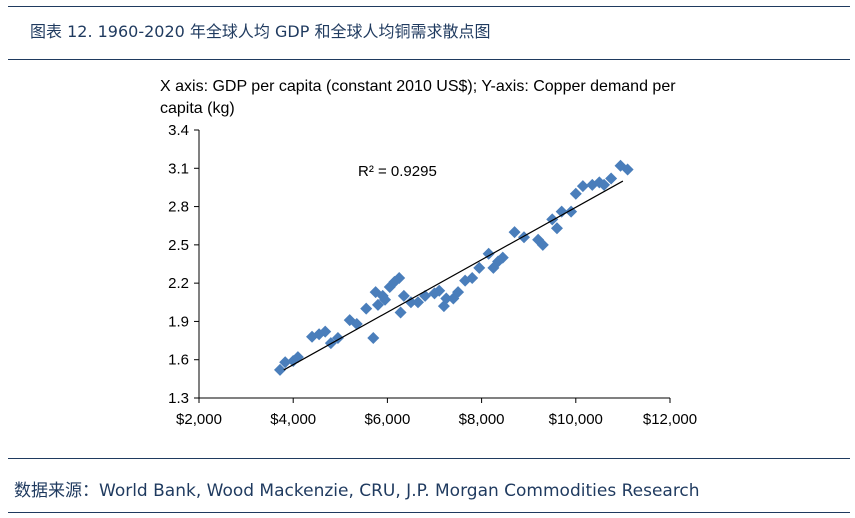  What do you see at coordinates (453, 275) in the screenshot?
I see `trend-line` at bounding box center [453, 275].